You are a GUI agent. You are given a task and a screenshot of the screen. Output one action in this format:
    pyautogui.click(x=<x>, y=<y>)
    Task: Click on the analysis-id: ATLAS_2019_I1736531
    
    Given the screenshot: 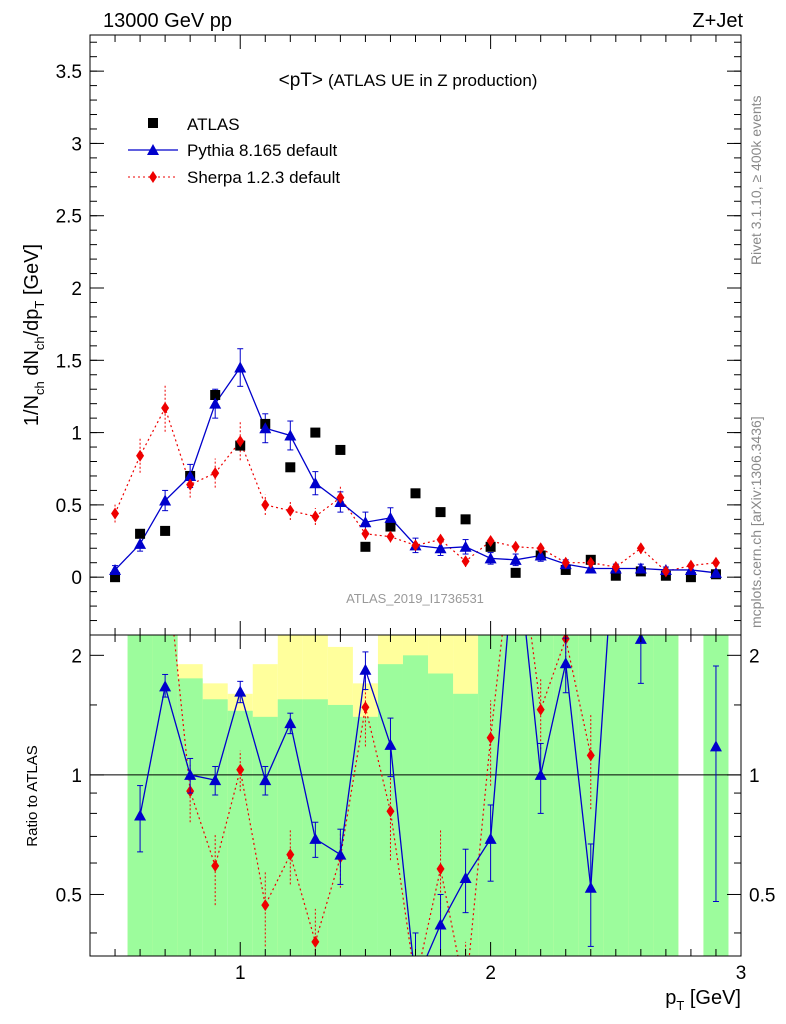 What is the action you would take?
    pyautogui.click(x=415, y=598)
    